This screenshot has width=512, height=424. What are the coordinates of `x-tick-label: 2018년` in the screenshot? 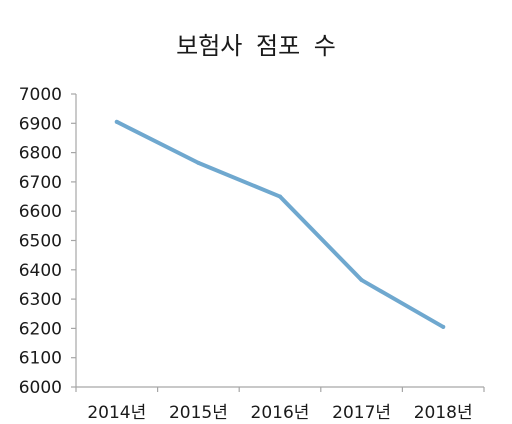 It's located at (443, 413).